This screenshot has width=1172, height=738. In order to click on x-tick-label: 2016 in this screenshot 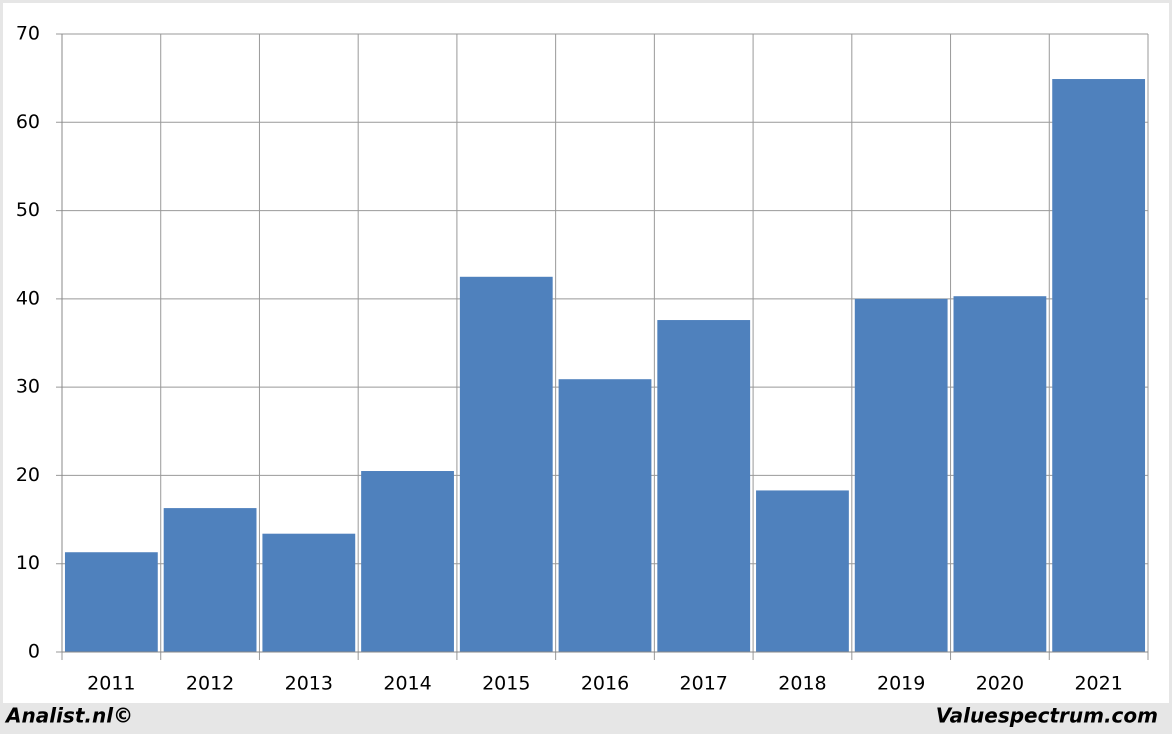, I will do `click(605, 684)`.